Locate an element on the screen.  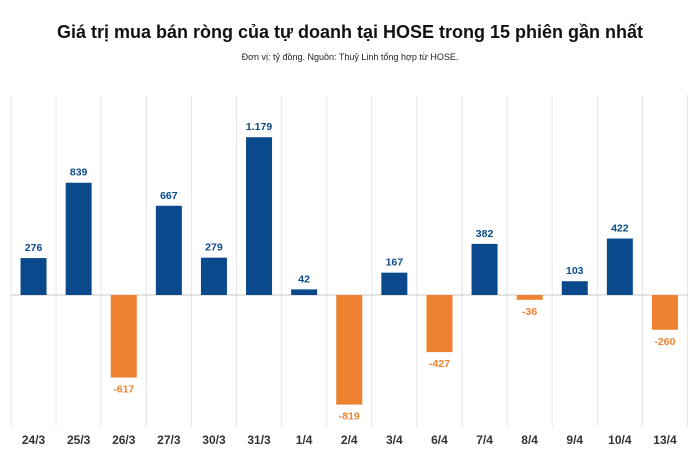
data-label: 276 is located at coordinates (34, 248).